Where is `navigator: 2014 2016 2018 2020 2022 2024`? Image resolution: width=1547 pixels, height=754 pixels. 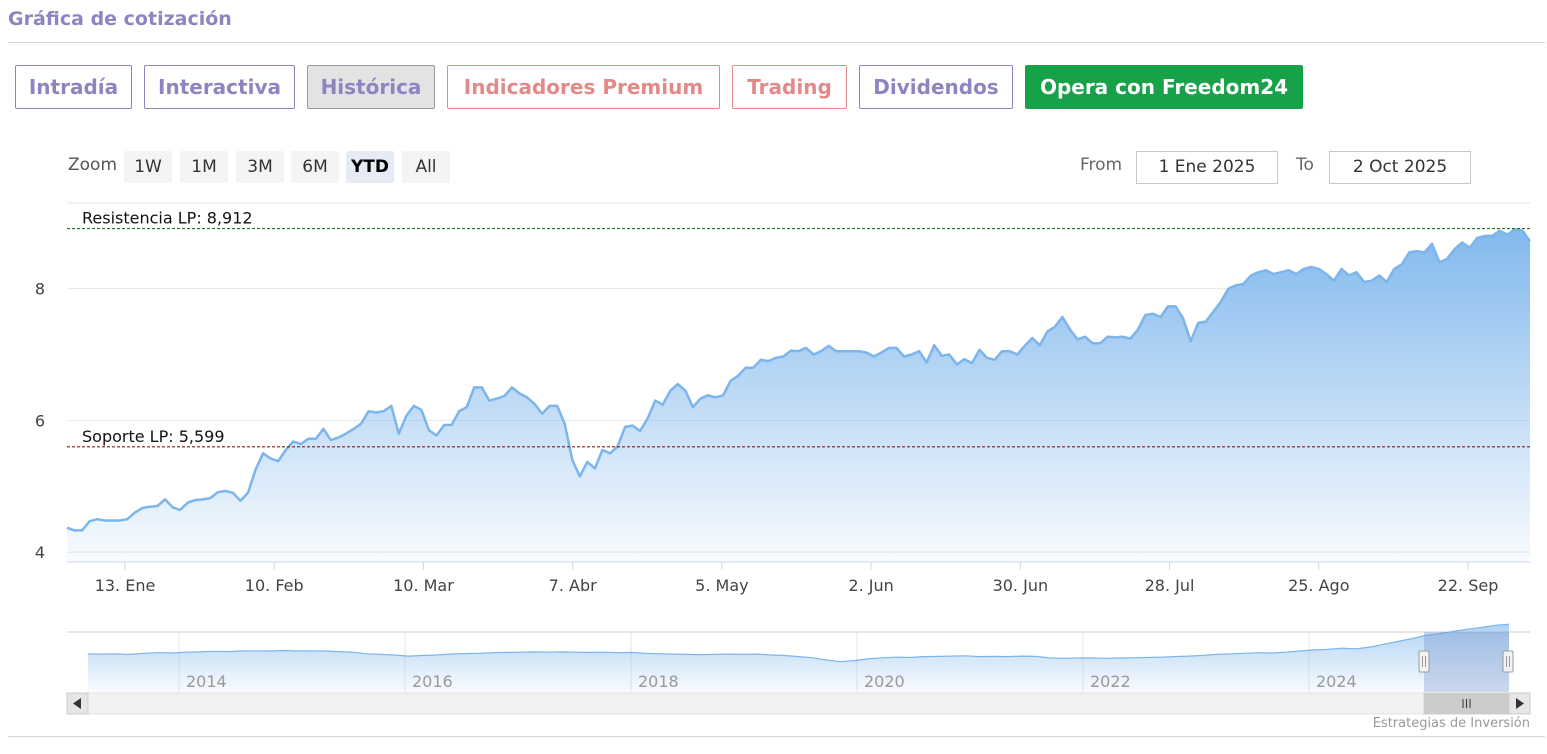
navigator: 2014 2016 2018 2020 2022 2024 is located at coordinates (798, 657).